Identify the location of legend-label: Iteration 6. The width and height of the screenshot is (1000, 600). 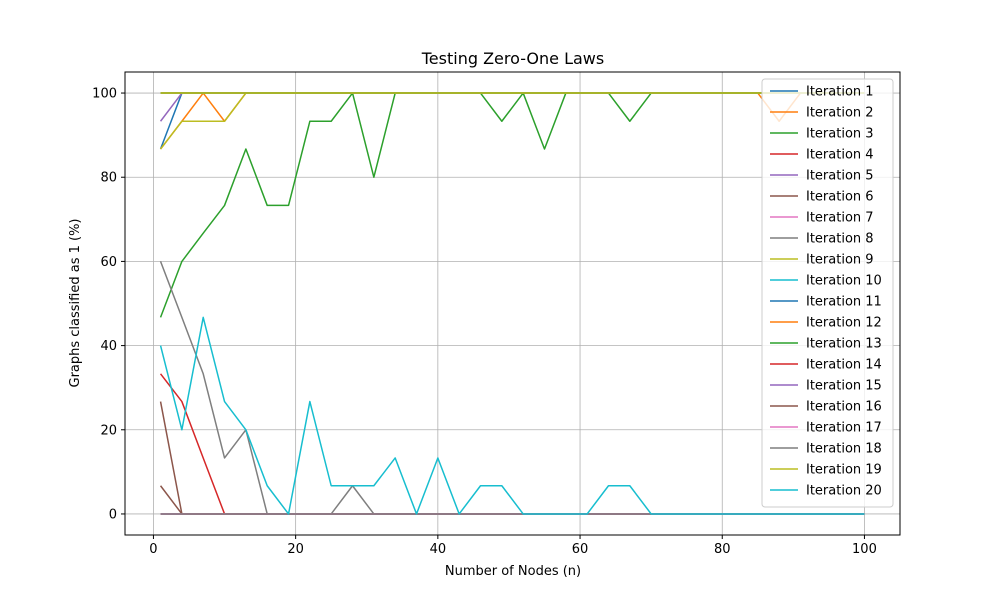
(840, 197).